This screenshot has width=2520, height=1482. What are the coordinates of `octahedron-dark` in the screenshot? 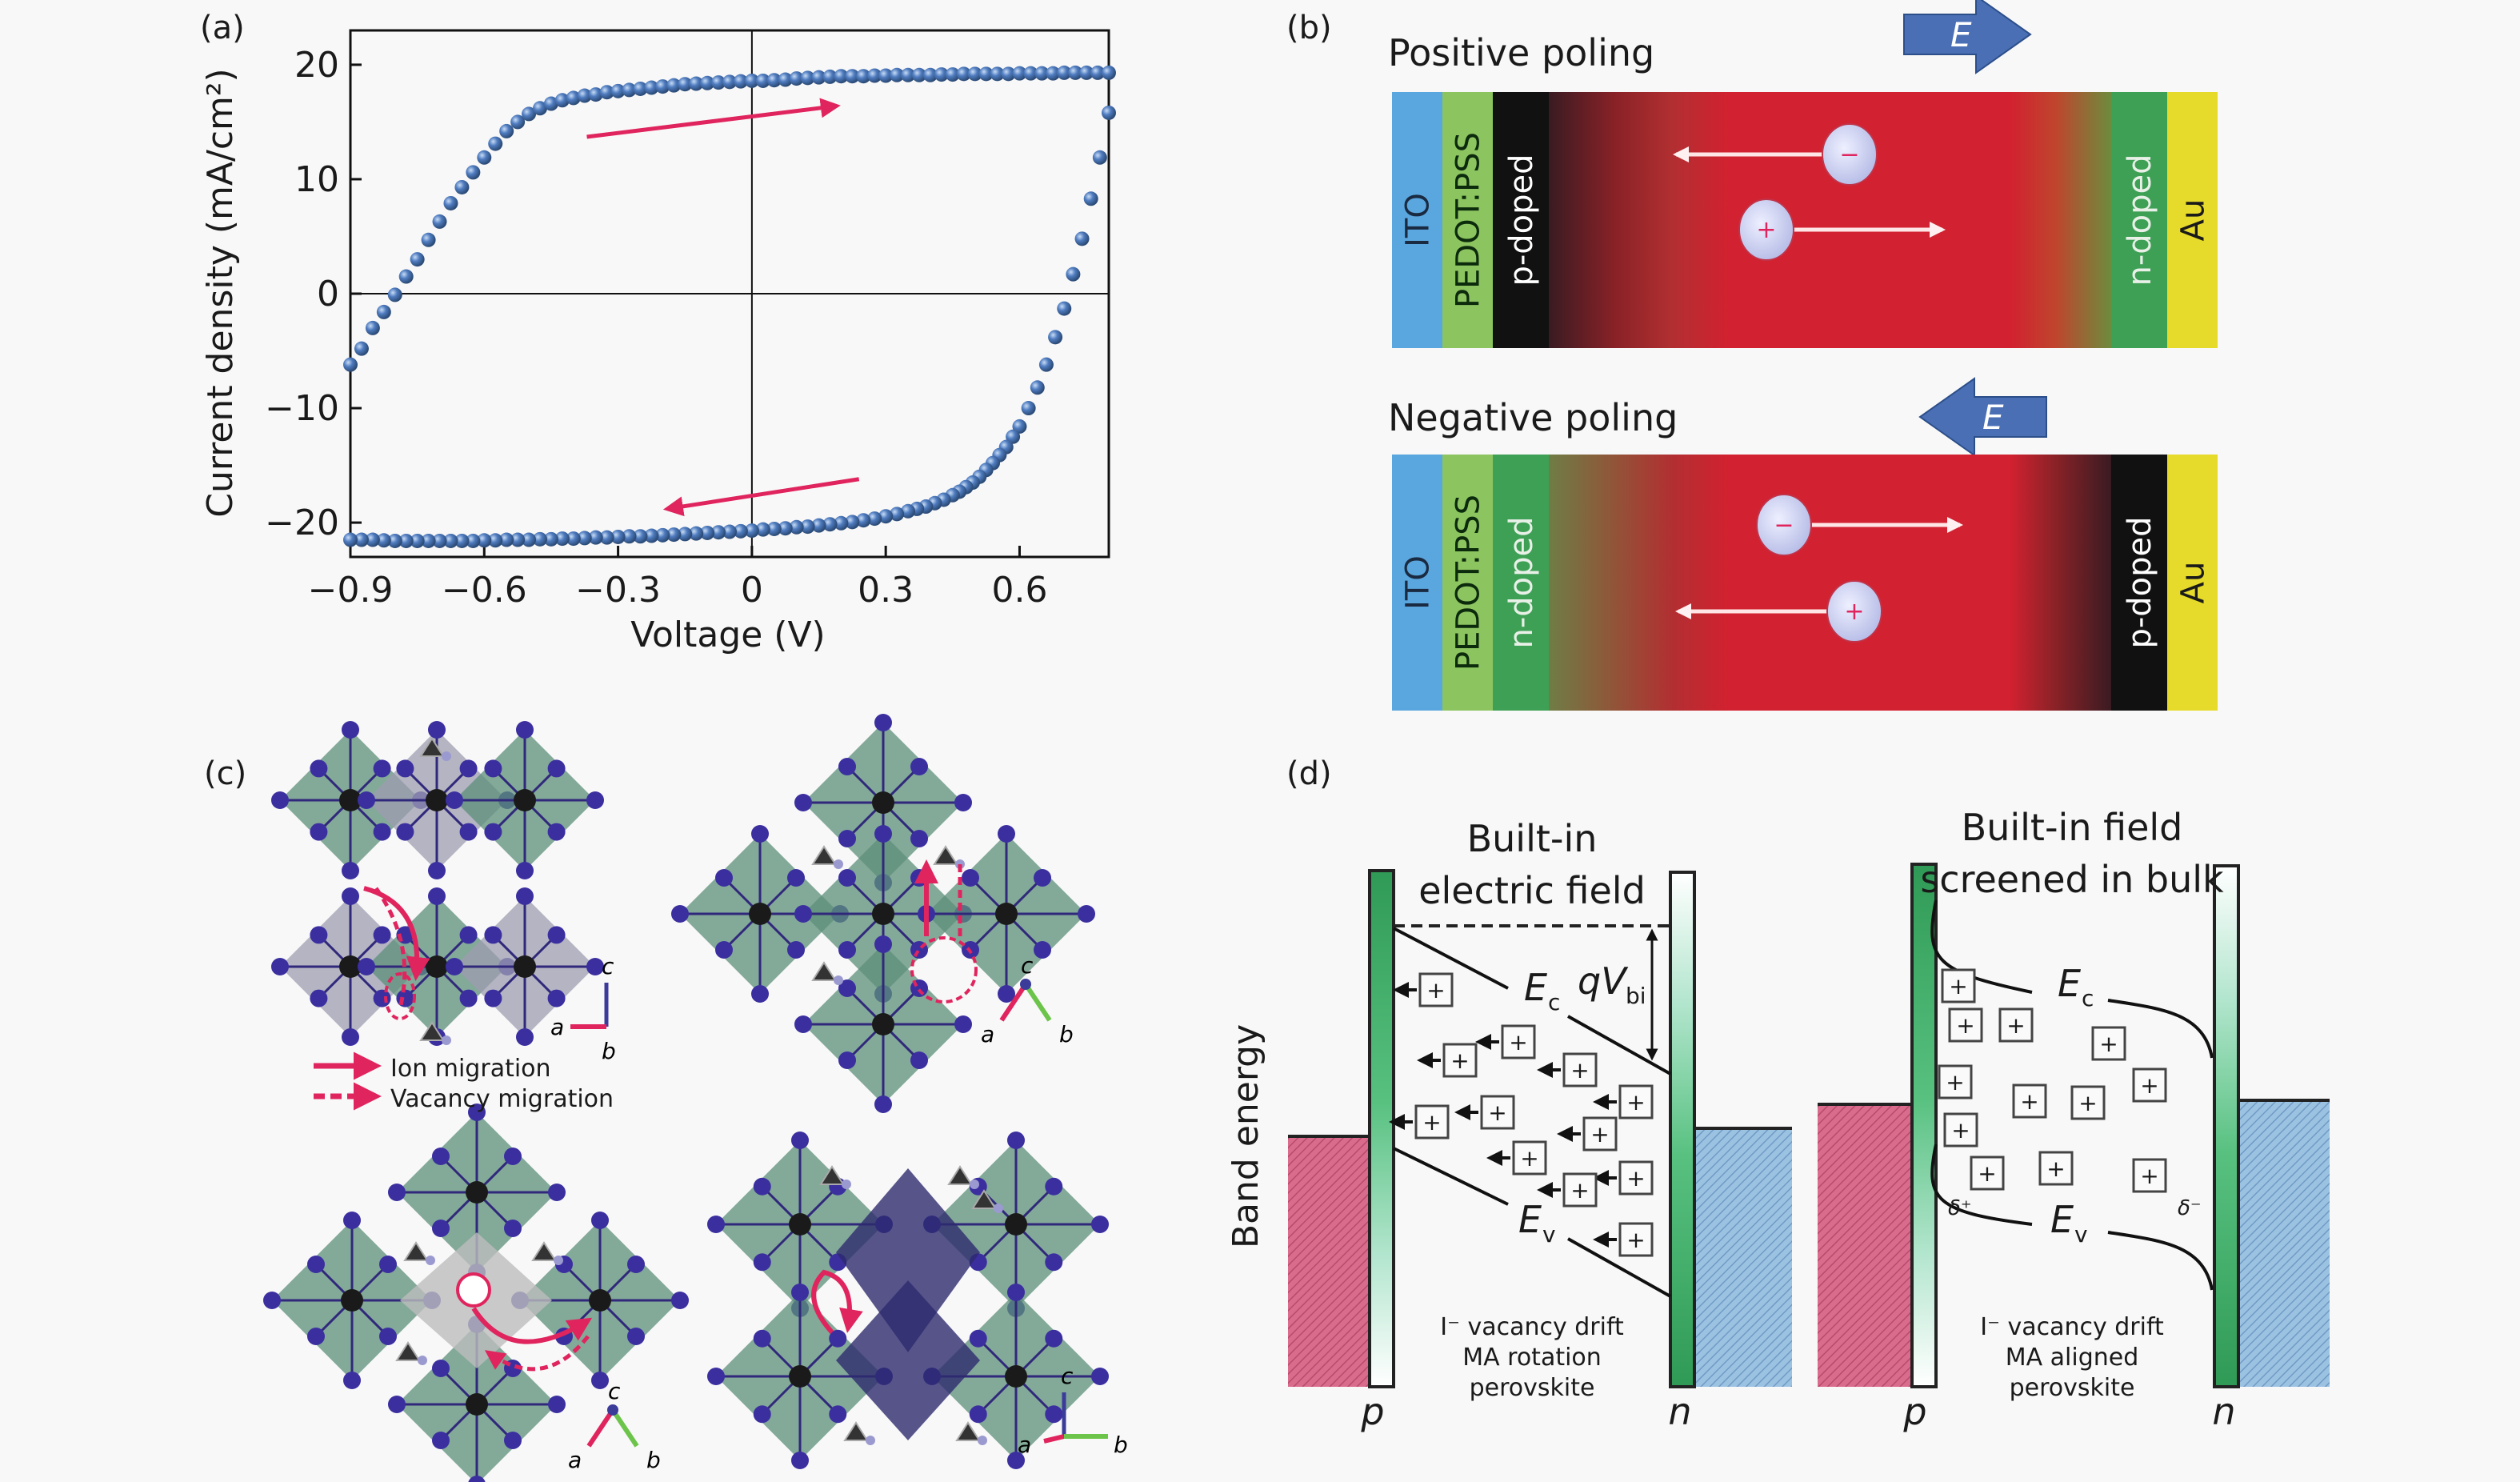 It's located at (908, 1360).